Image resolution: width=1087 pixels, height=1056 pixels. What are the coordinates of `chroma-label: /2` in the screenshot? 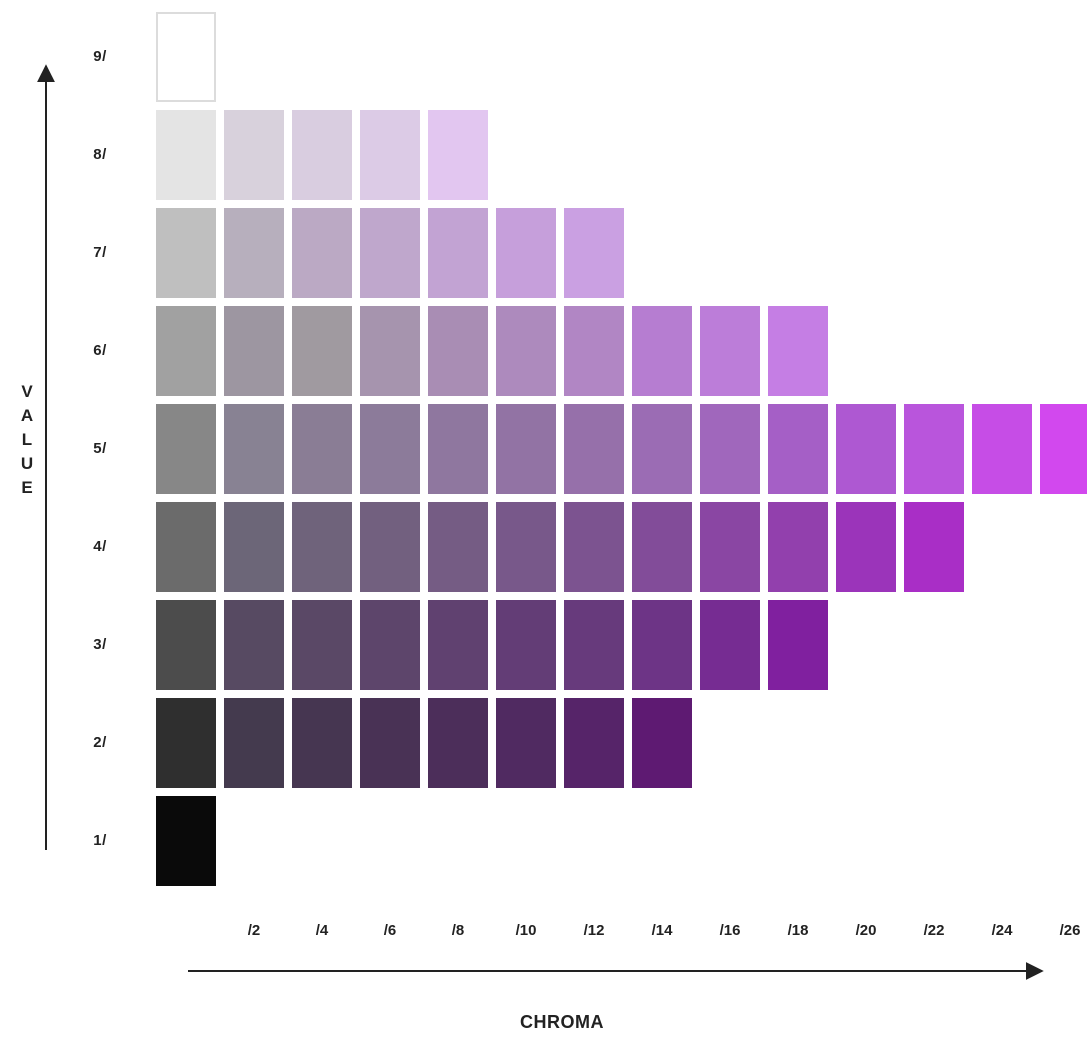 It's located at (254, 930).